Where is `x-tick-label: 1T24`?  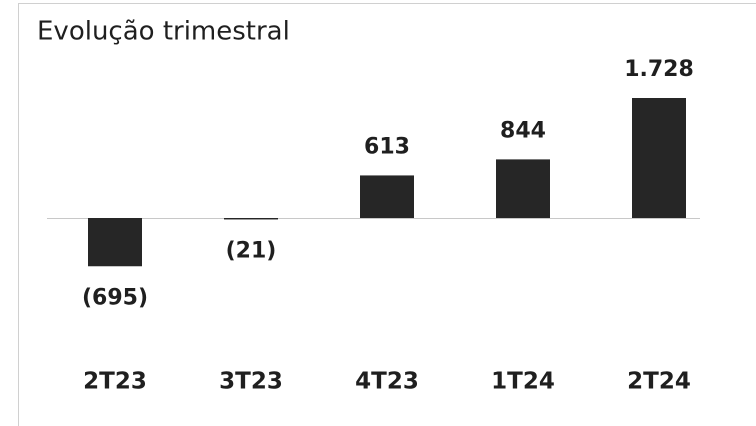
x-tick-label: 1T24 is located at coordinates (523, 382).